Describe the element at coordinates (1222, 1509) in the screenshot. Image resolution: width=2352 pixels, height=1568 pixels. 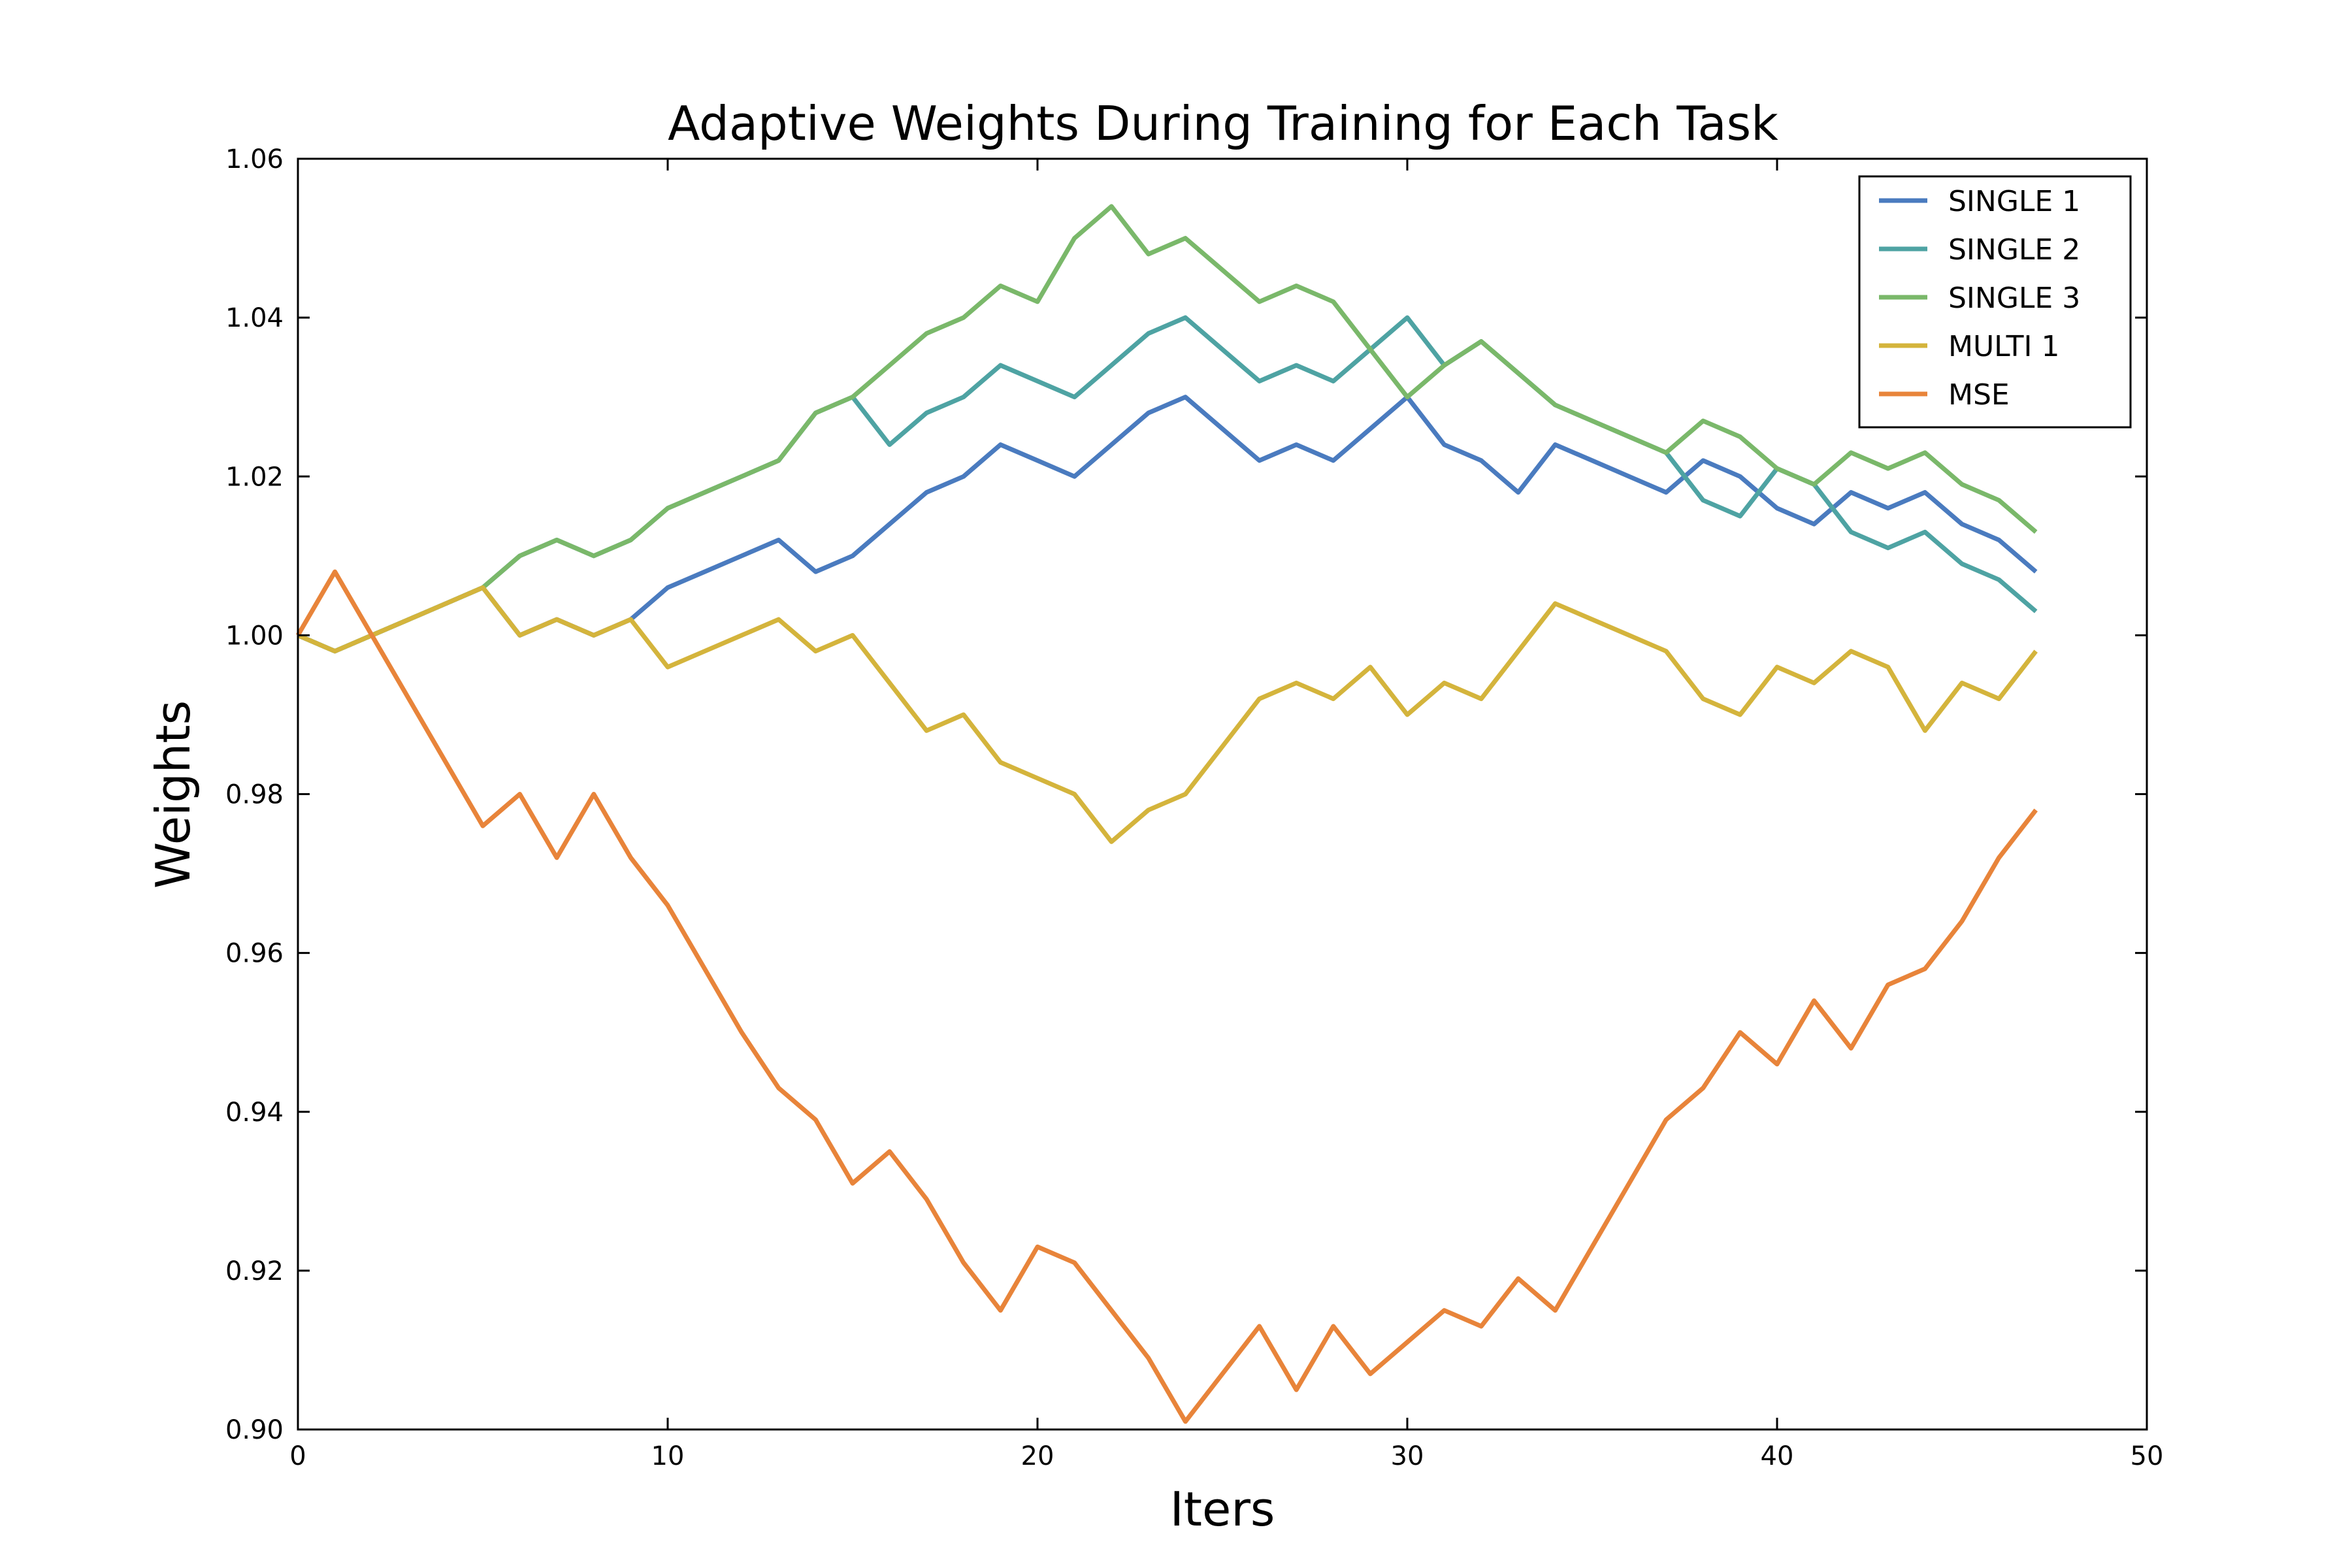
I see `x-axis-label: Iters` at that location.